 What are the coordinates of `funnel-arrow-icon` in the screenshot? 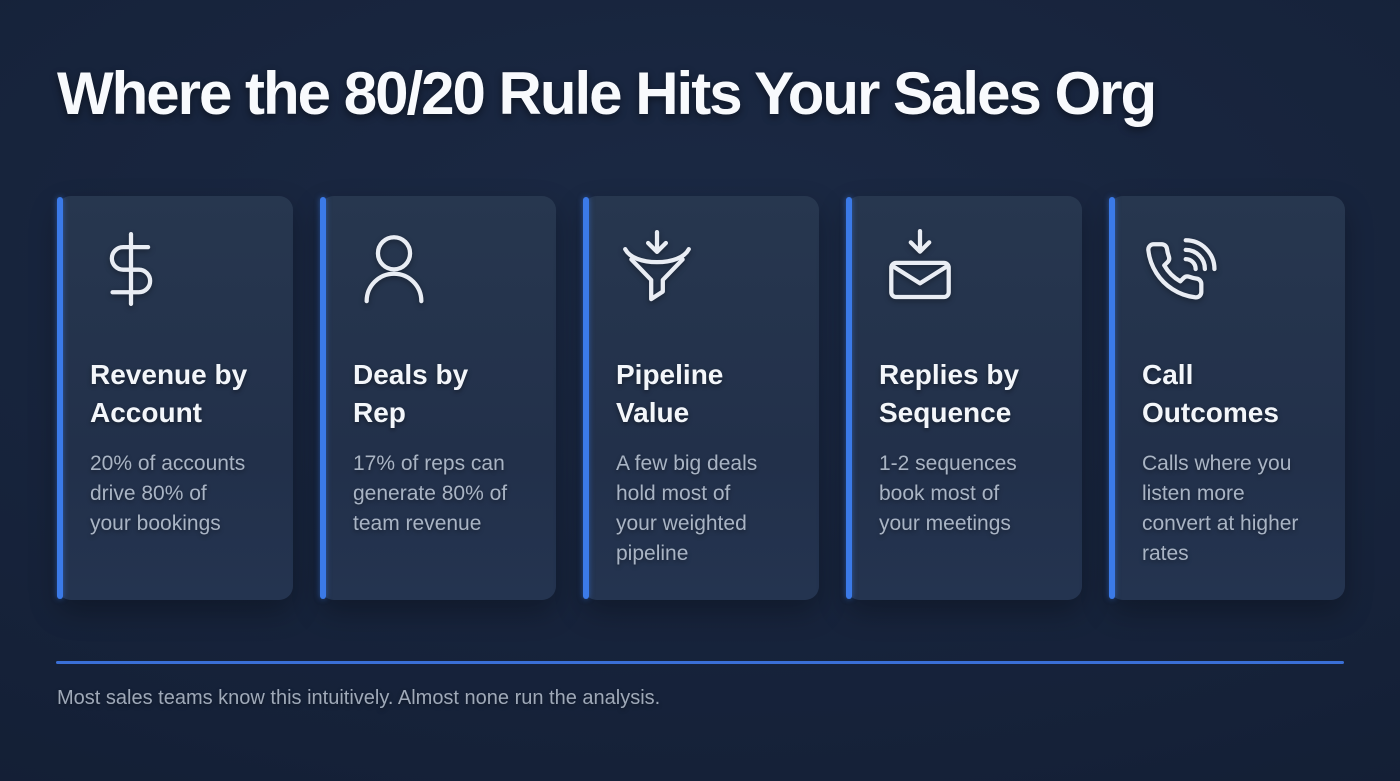 It's located at (708, 276).